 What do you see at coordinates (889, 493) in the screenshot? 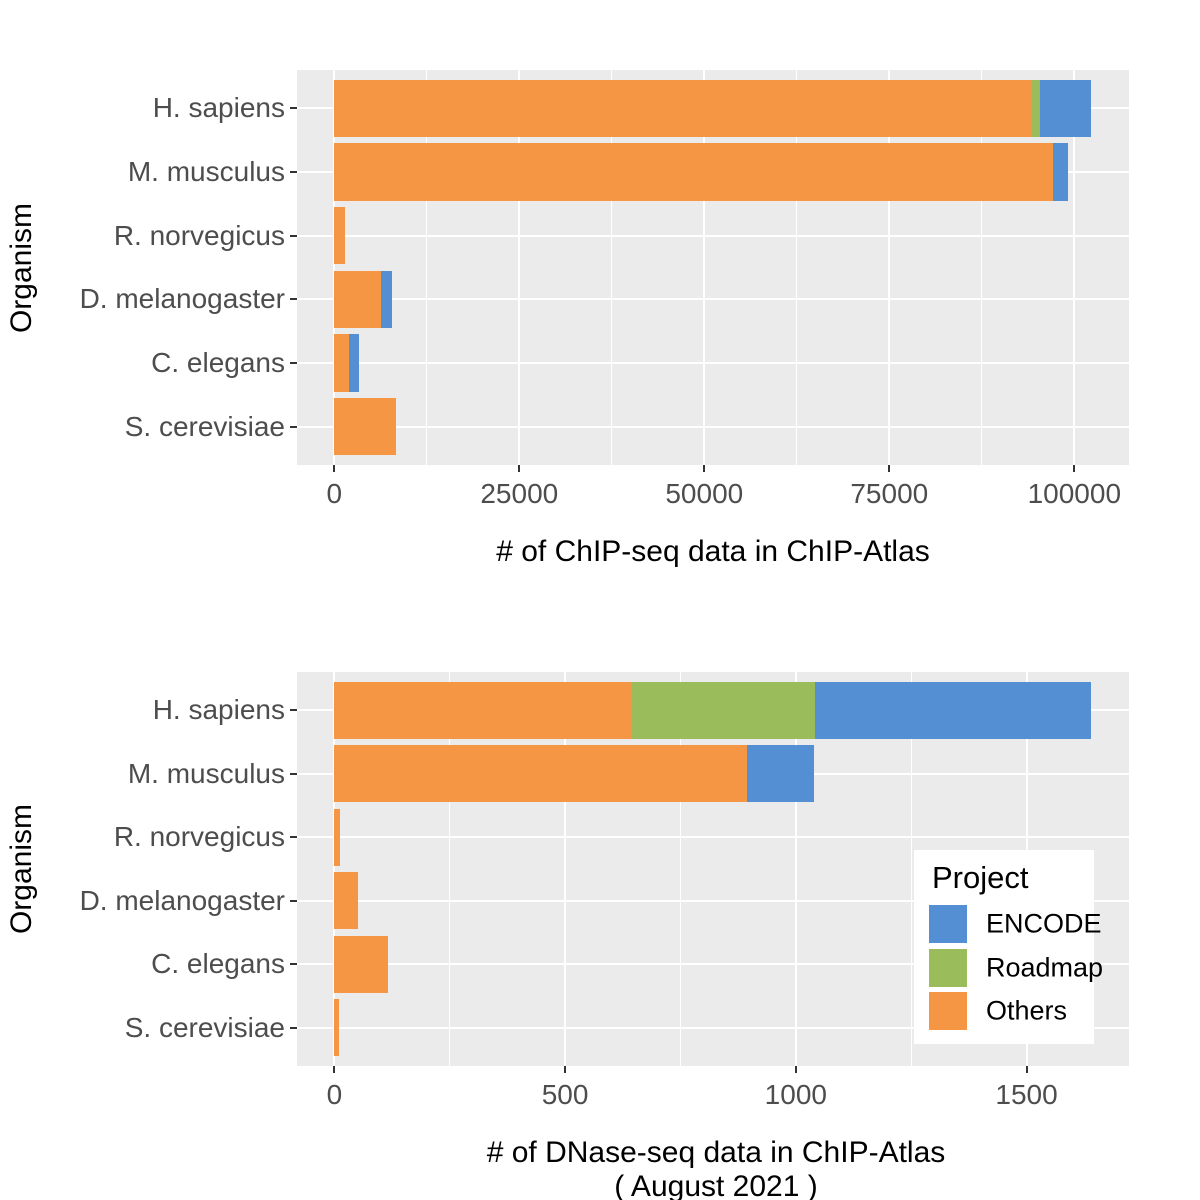
I see `x-tick-label: 75000` at bounding box center [889, 493].